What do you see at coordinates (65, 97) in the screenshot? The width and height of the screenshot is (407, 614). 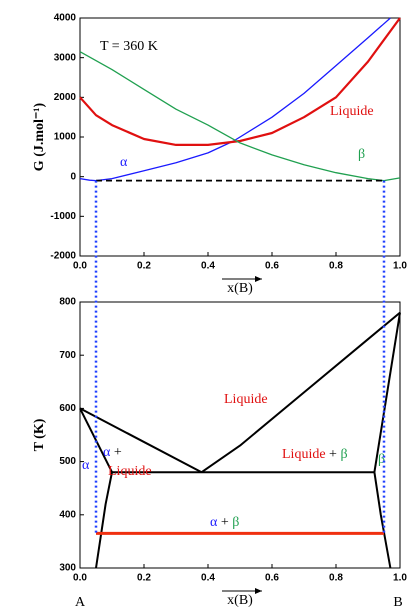 I see `y-tick-label: 2000` at bounding box center [65, 97].